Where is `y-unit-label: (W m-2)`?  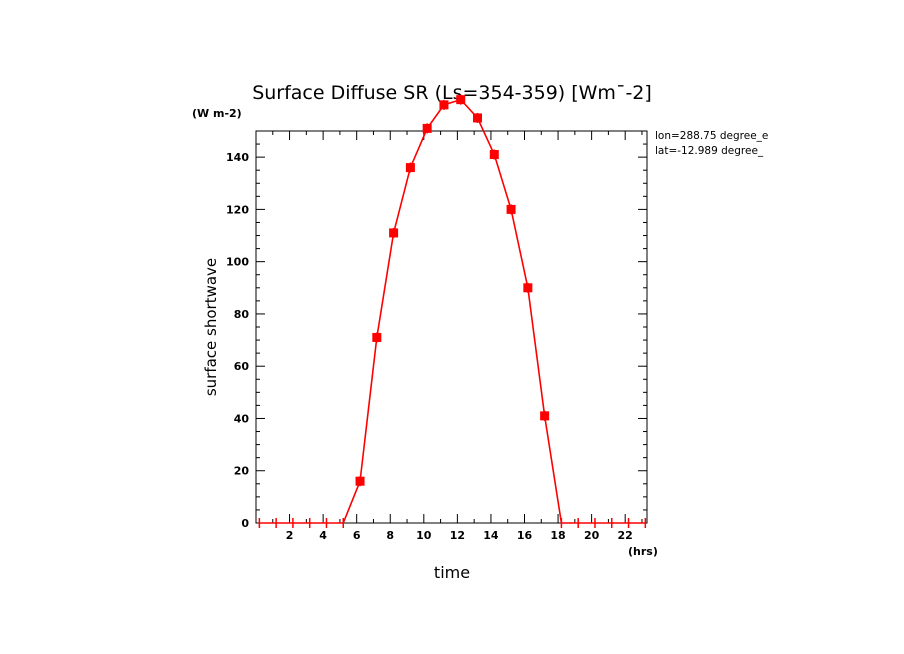 y-unit-label: (W m-2) is located at coordinates (217, 113).